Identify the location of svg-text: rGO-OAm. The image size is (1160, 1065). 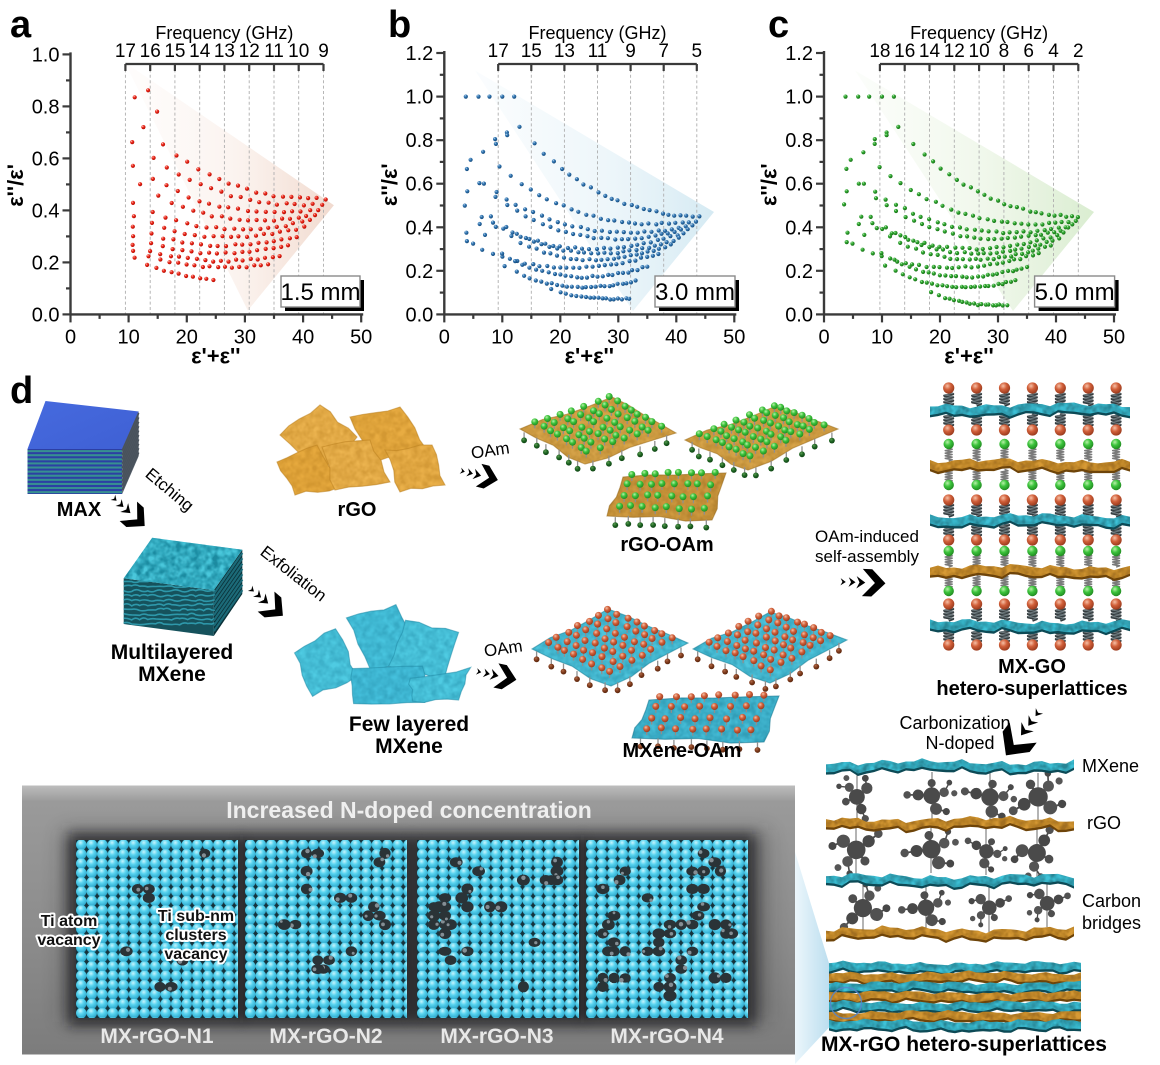
(666, 545).